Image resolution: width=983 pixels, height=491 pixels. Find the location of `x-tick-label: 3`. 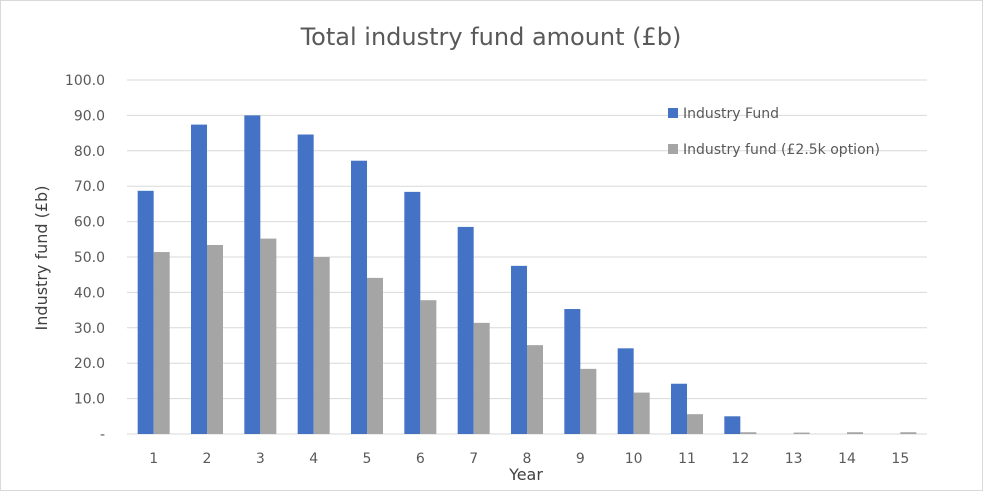

x-tick-label: 3 is located at coordinates (260, 459).